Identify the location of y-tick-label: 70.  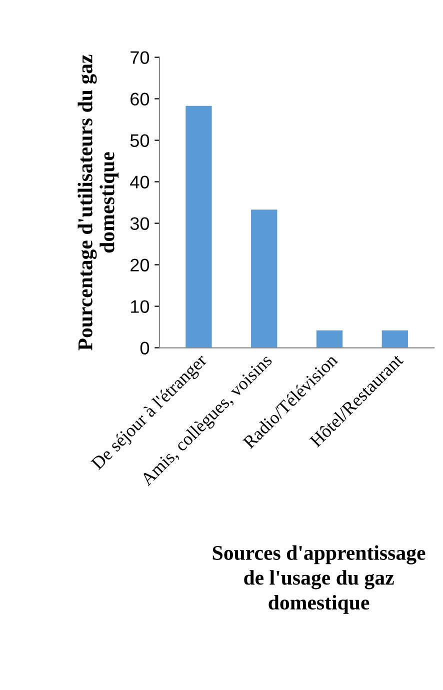
(140, 57).